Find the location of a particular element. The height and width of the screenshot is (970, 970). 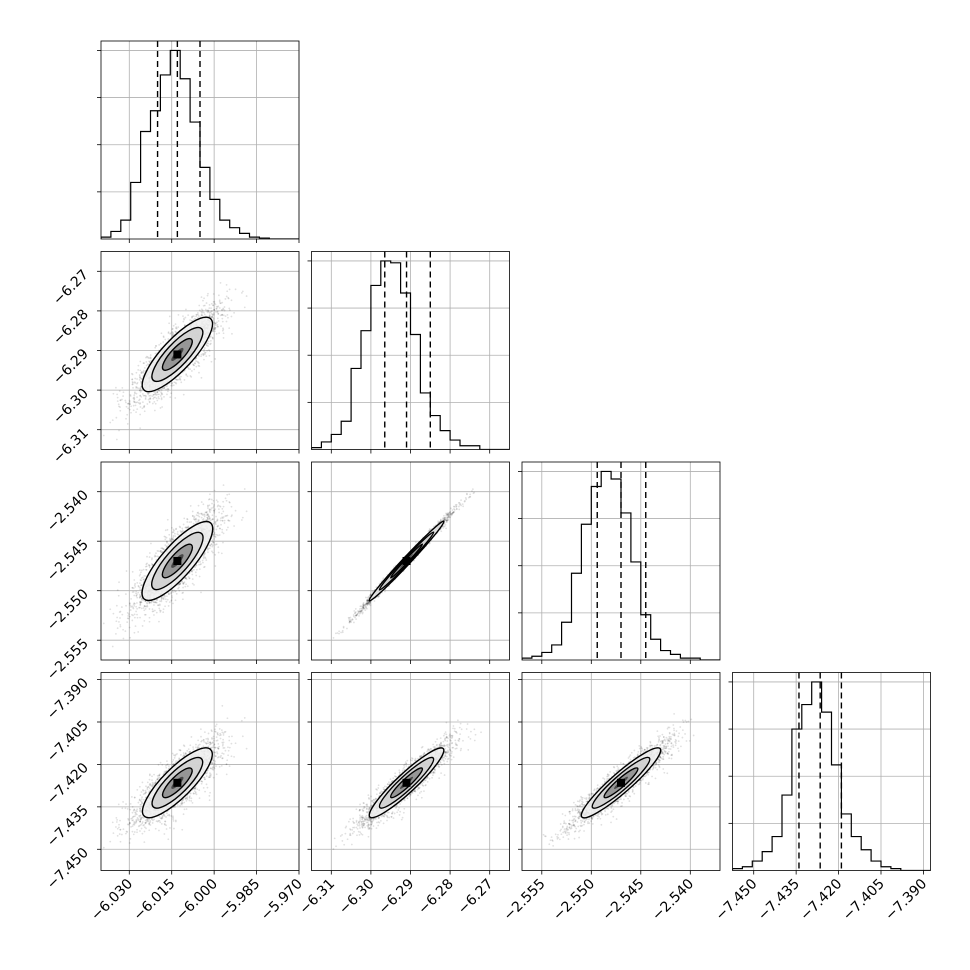

histogram-step is located at coordinates (200, 144).